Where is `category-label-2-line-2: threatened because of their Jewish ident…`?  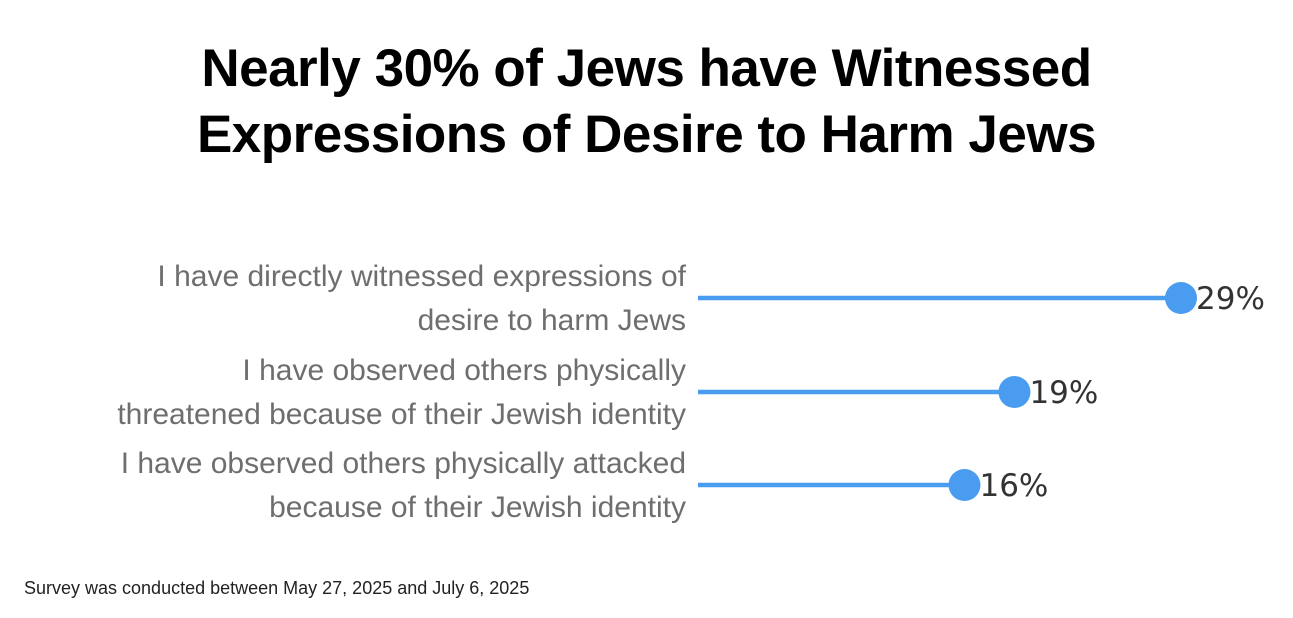 category-label-2-line-2: threatened because of their Jewish ident… is located at coordinates (401, 414).